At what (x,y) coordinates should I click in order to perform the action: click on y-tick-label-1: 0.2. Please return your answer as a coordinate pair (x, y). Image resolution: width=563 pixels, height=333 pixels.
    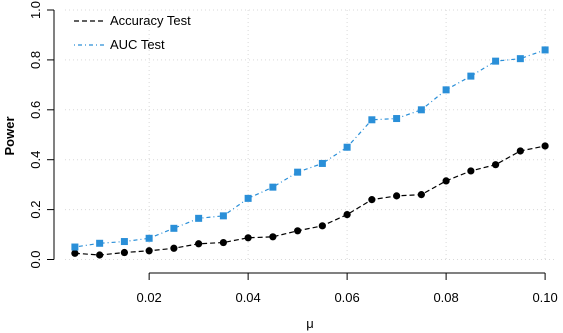
    Looking at the image, I should click on (35, 210).